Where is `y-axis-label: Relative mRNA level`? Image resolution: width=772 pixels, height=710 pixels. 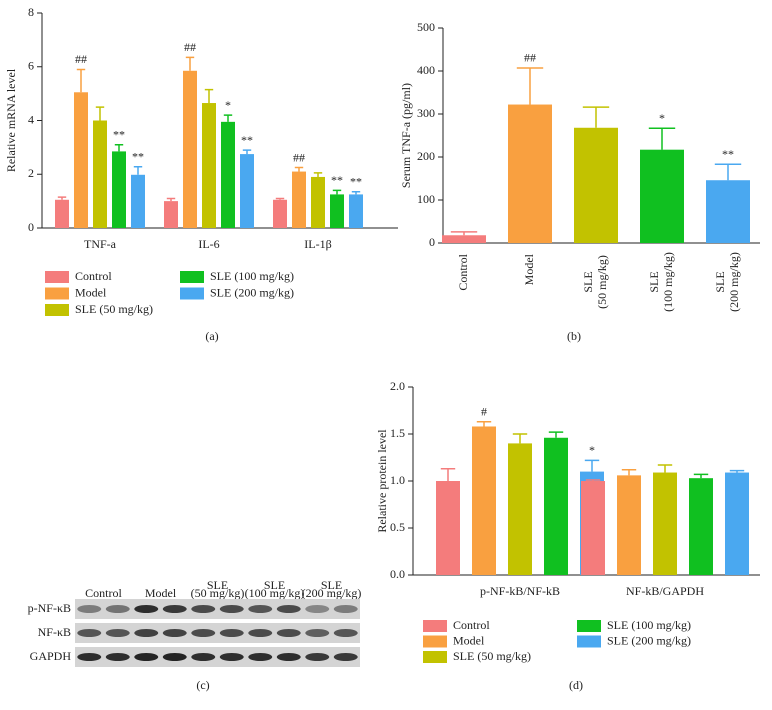 y-axis-label: Relative mRNA level is located at coordinates (11, 120).